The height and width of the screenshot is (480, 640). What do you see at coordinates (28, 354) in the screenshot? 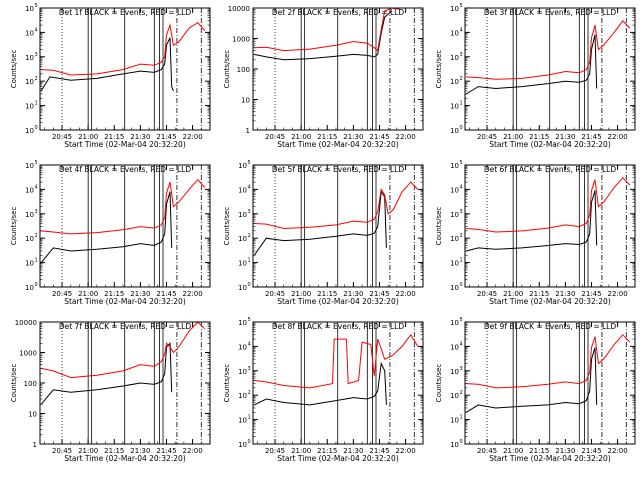
I see `y-tick-label: 1000` at bounding box center [28, 354].